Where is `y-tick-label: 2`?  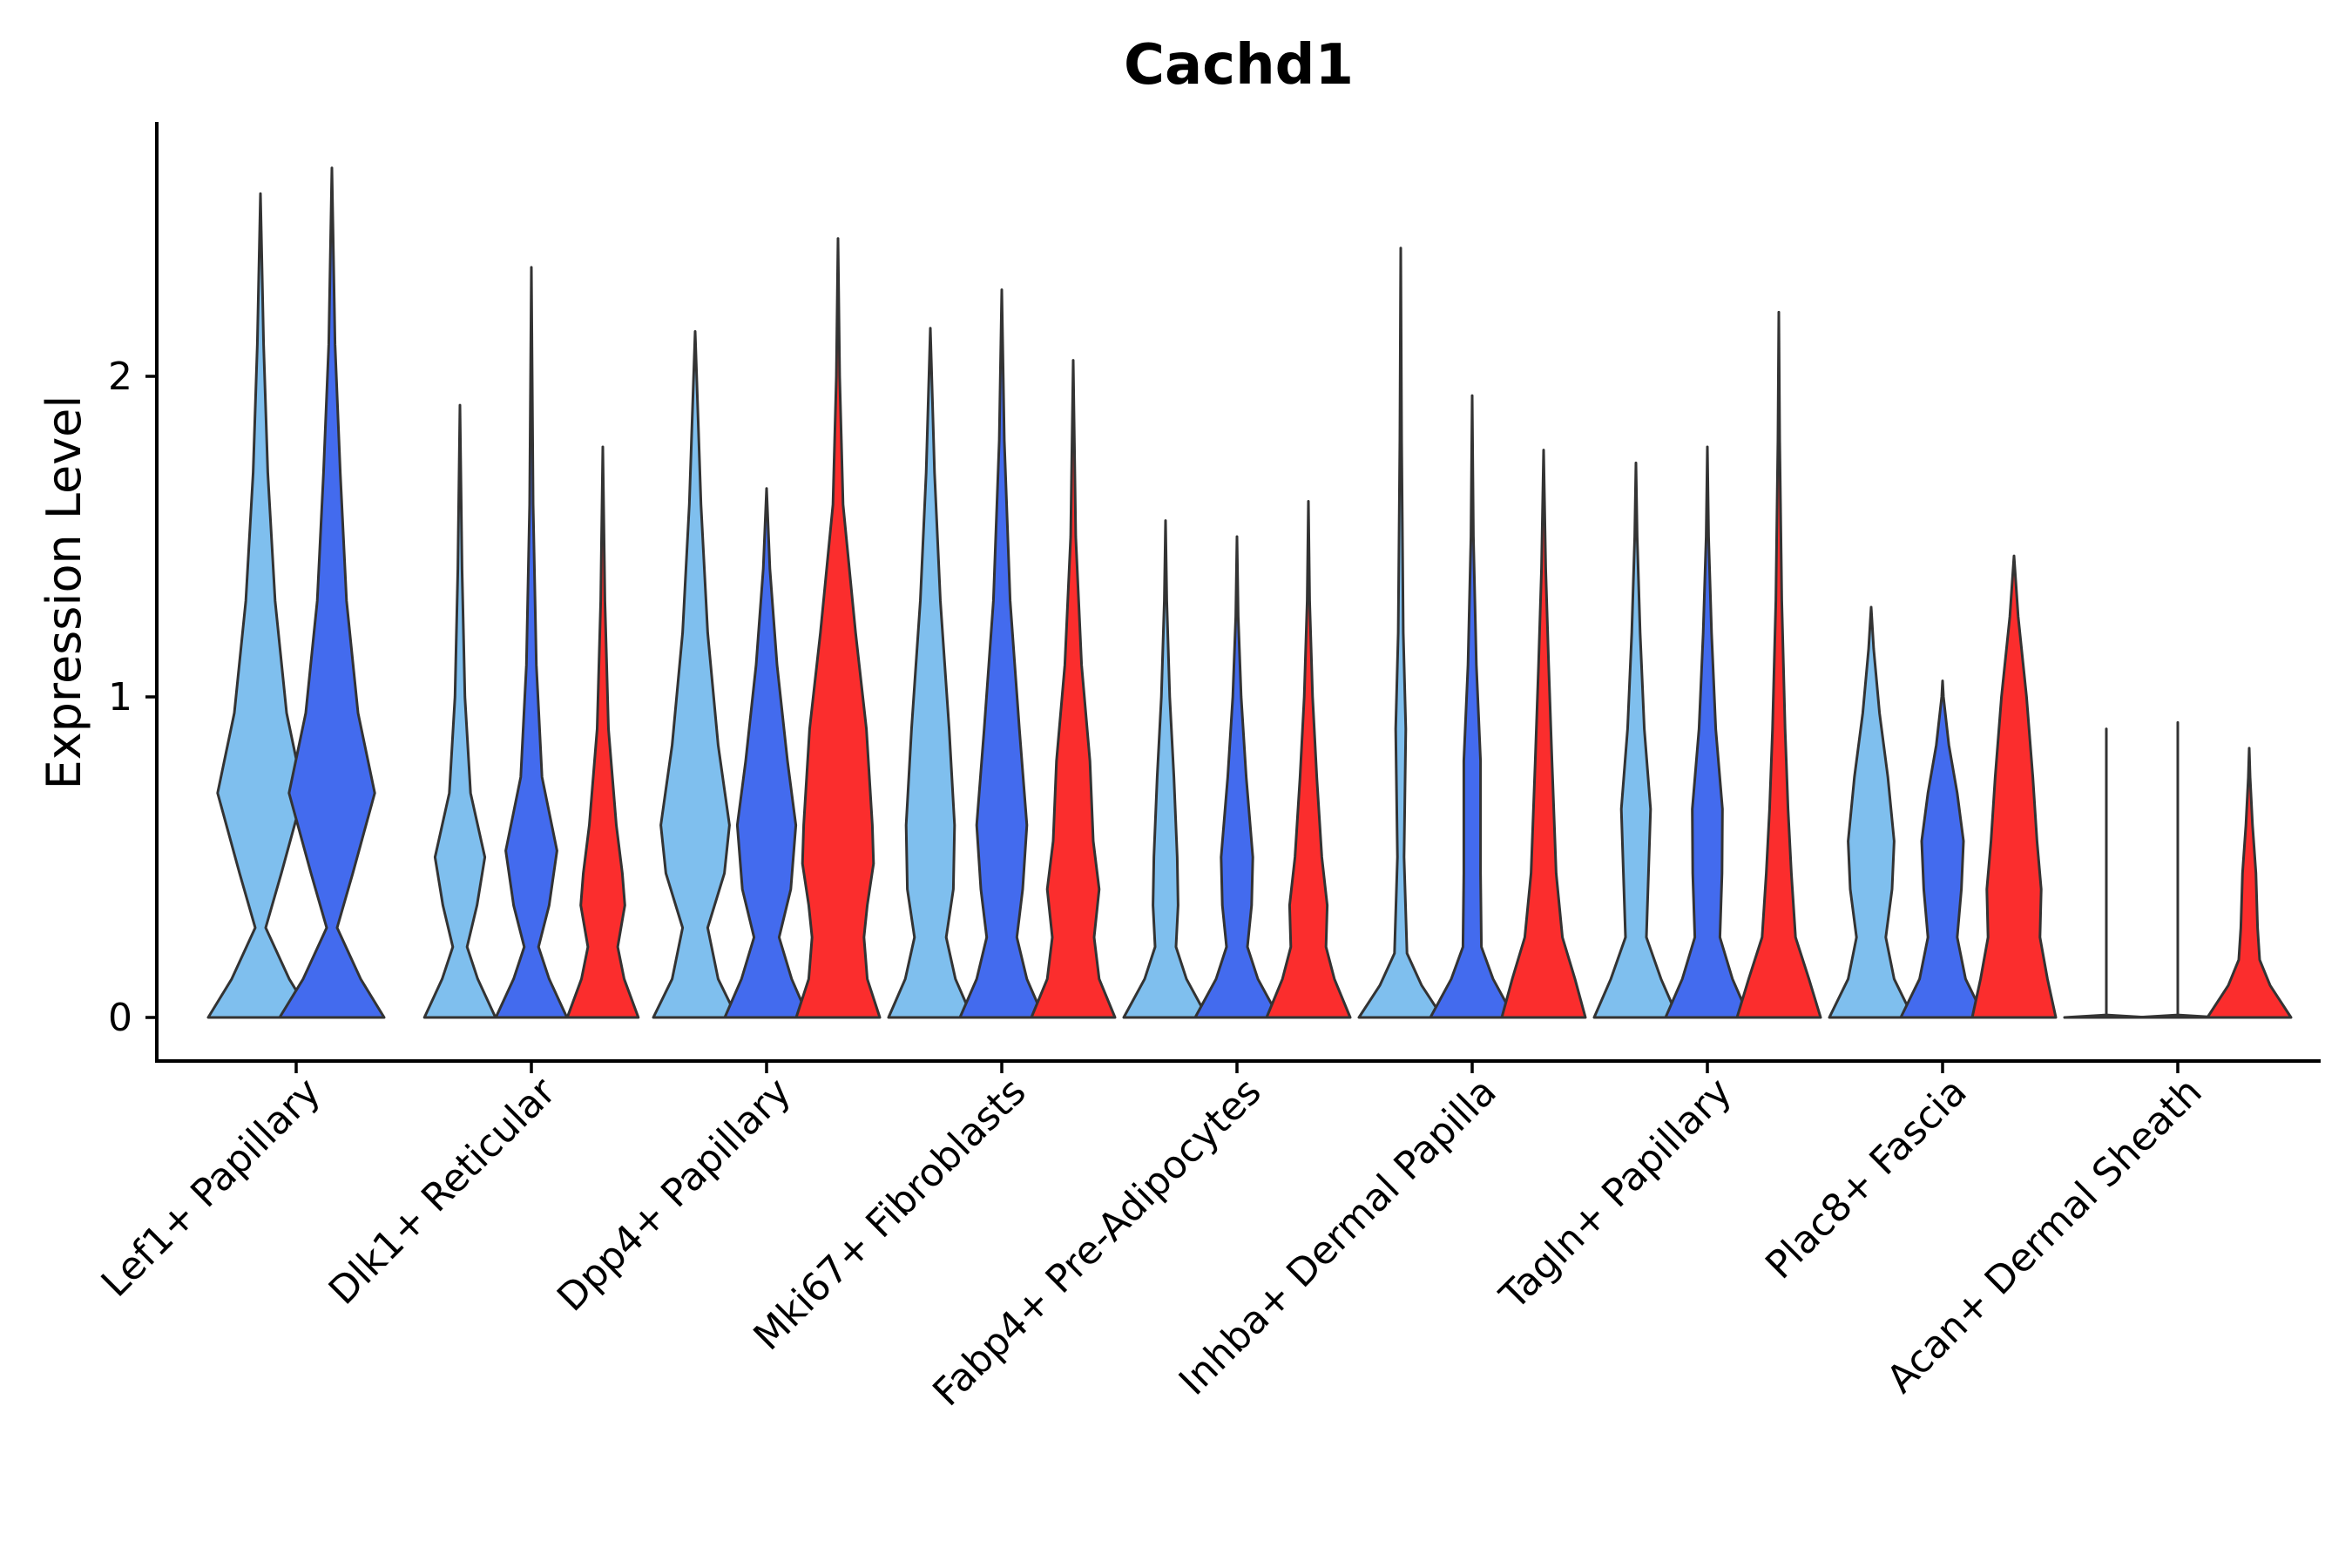
y-tick-label: 2 is located at coordinates (120, 377).